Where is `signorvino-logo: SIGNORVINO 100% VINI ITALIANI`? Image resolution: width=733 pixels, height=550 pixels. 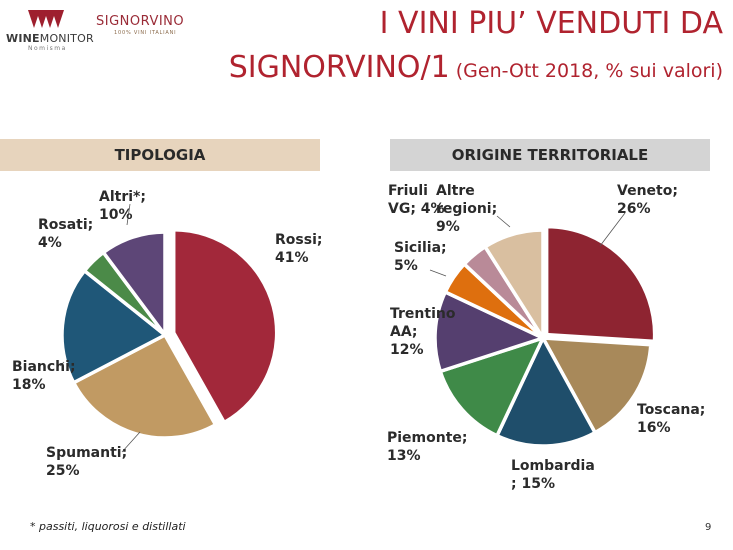
signorvino-logo: SIGNORVINO 100% VINI ITALIANI is located at coordinates (141, 25).